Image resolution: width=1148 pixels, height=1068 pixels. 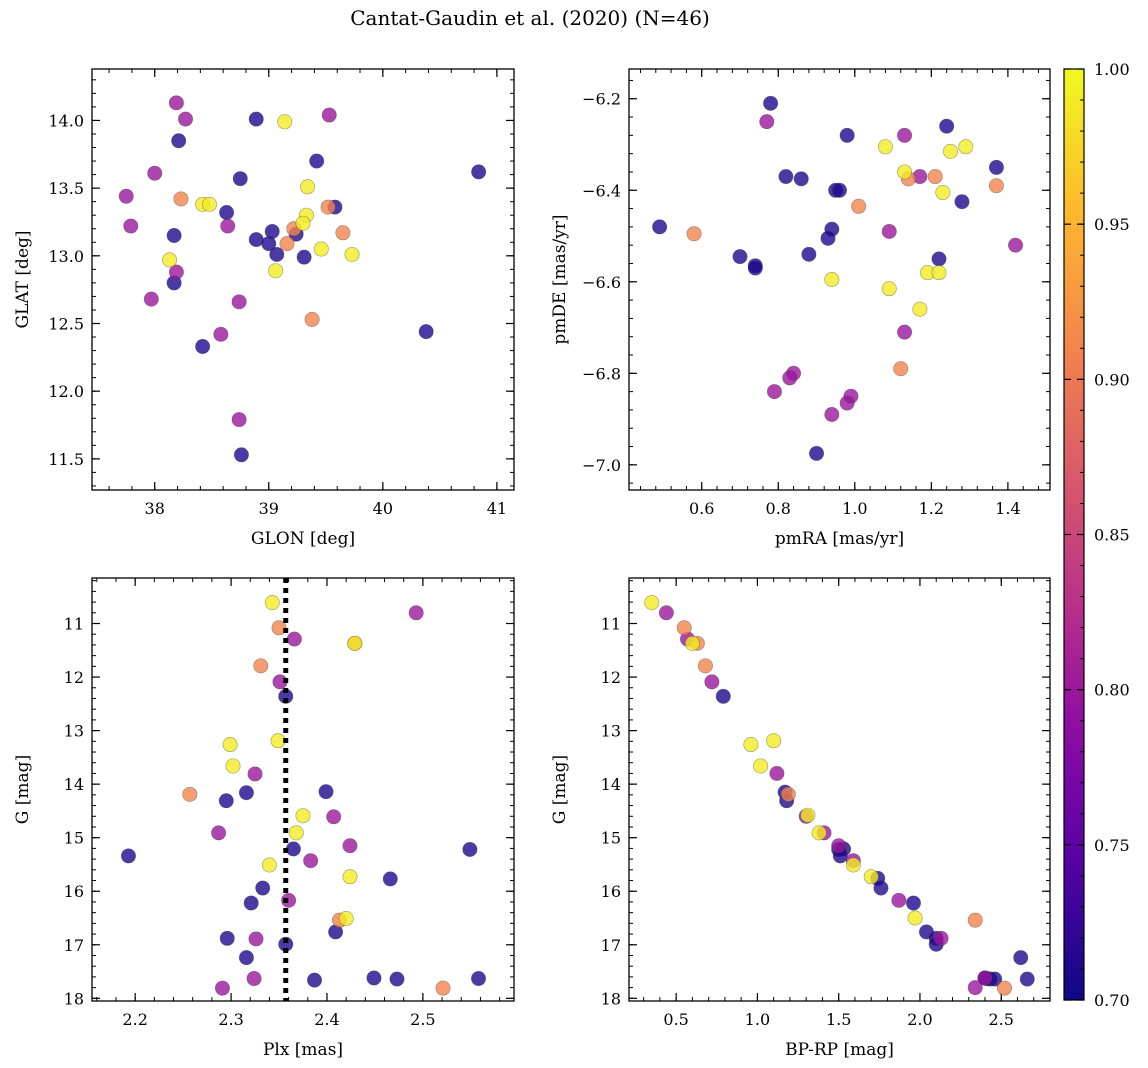 I want to click on y-axis-label: pmDE [mas/yr], so click(x=560, y=279).